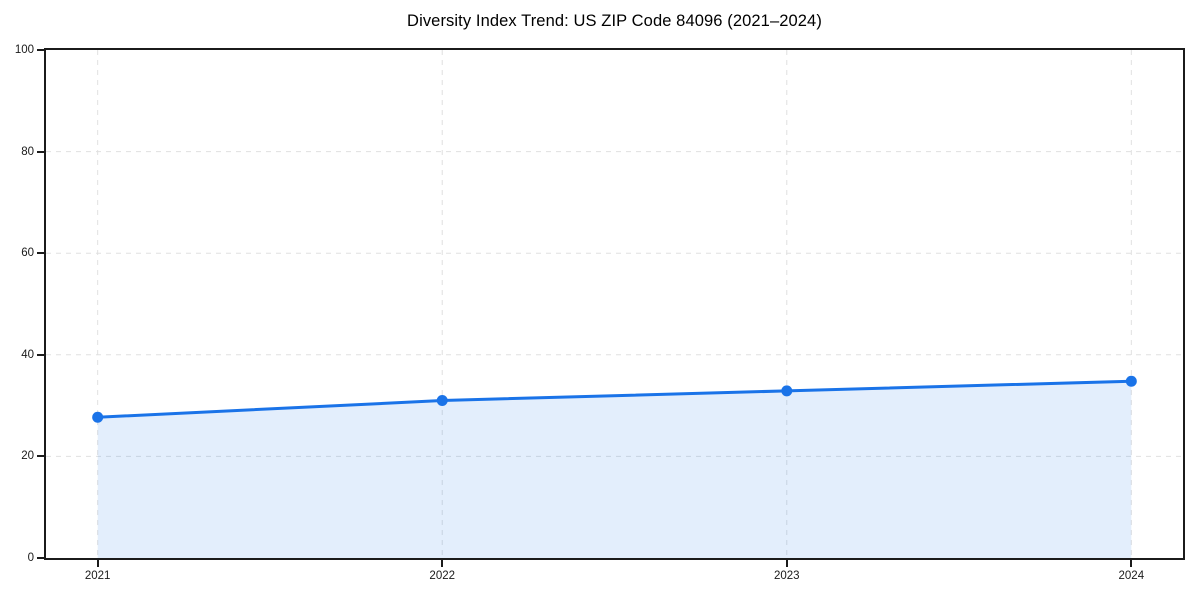 The width and height of the screenshot is (1200, 600). Describe the element at coordinates (786, 576) in the screenshot. I see `x-tick-label: 2023` at that location.